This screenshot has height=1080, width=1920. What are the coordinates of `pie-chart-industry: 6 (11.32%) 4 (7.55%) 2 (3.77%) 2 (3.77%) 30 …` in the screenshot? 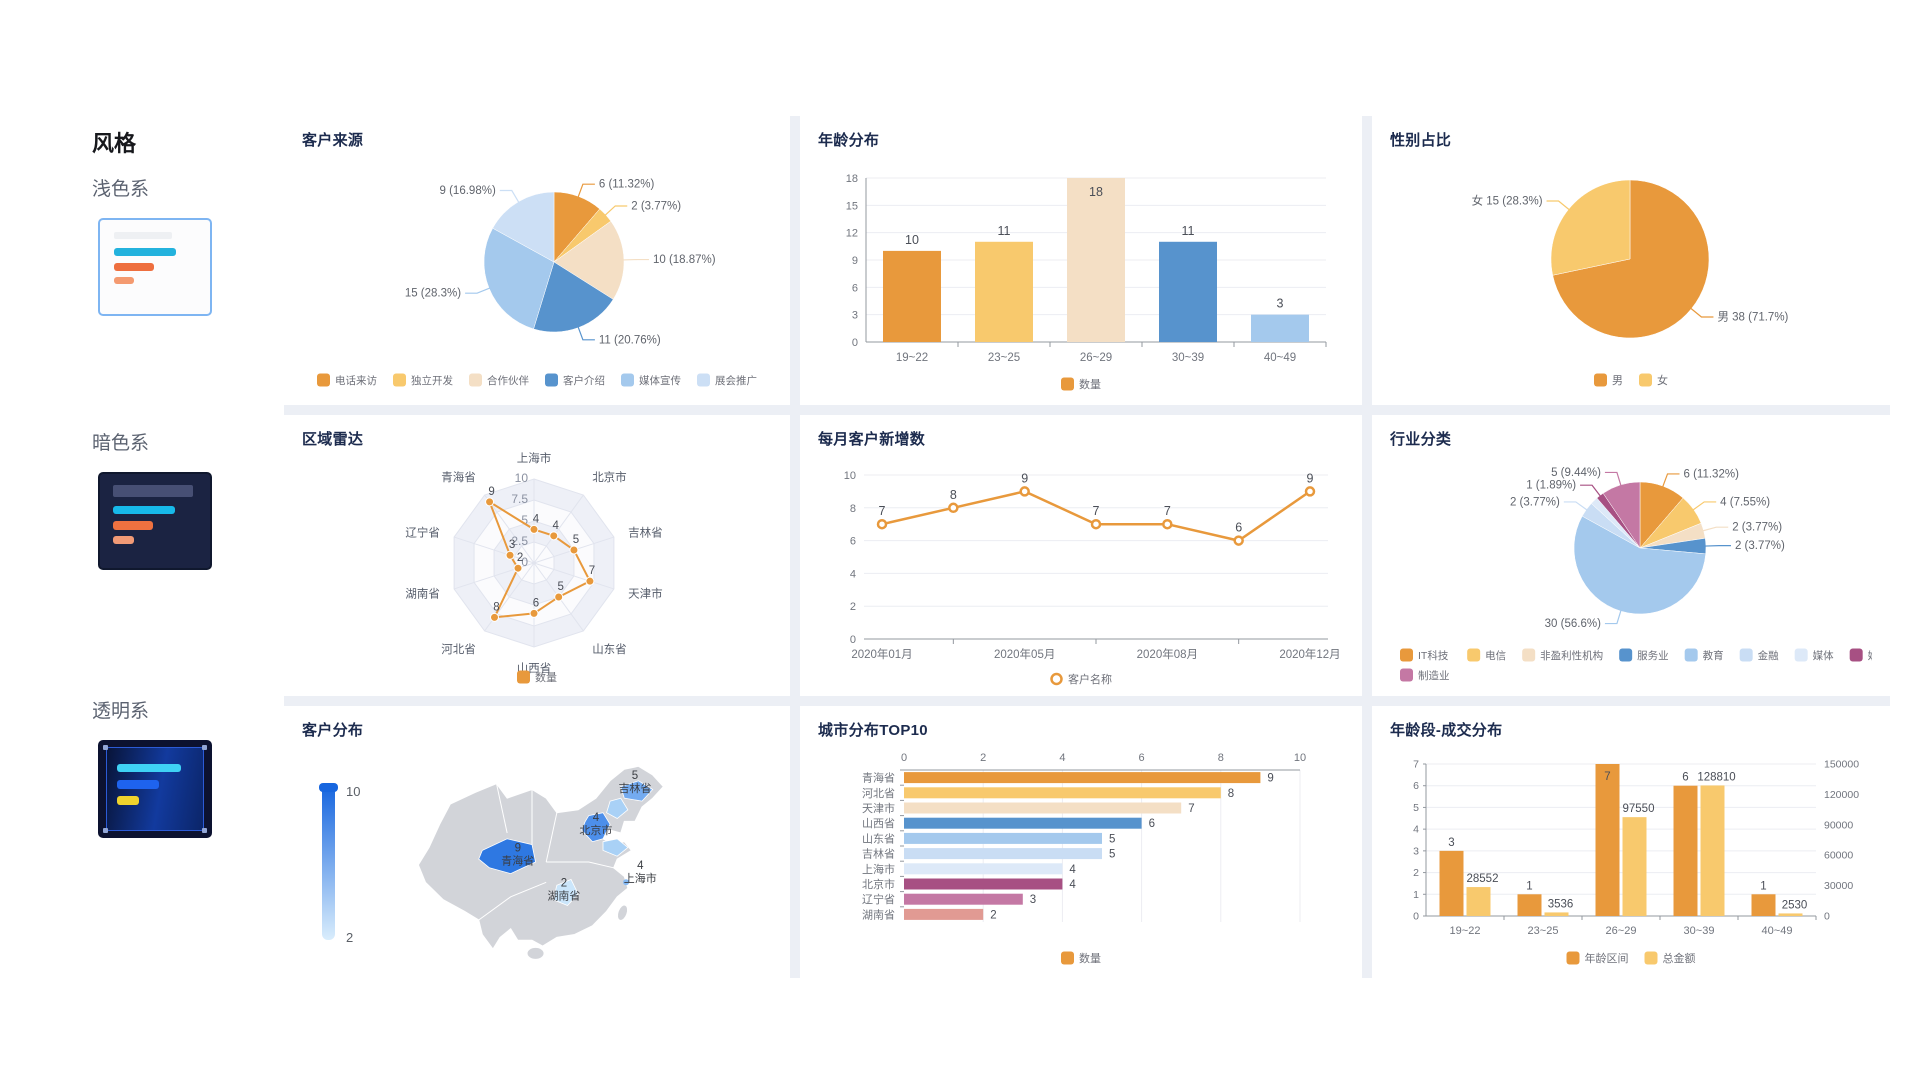 It's located at (1631, 569).